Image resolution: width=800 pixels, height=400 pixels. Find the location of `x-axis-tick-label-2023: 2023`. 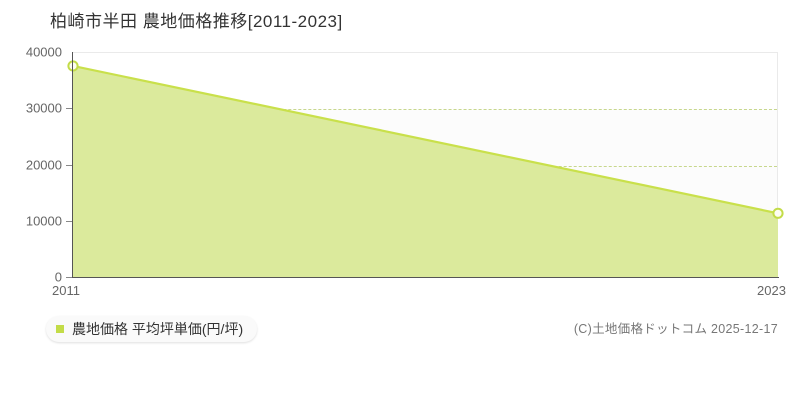

x-axis-tick-label-2023: 2023 is located at coordinates (771, 290).